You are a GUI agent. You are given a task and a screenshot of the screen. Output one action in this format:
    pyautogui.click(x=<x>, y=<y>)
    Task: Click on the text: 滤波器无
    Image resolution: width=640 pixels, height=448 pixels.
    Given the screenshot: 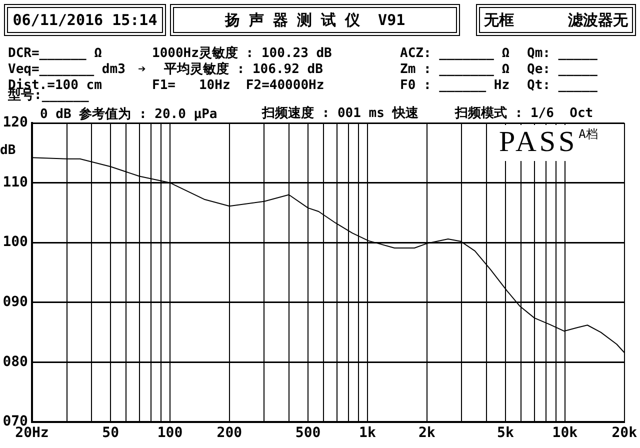 What is the action you would take?
    pyautogui.click(x=598, y=20)
    